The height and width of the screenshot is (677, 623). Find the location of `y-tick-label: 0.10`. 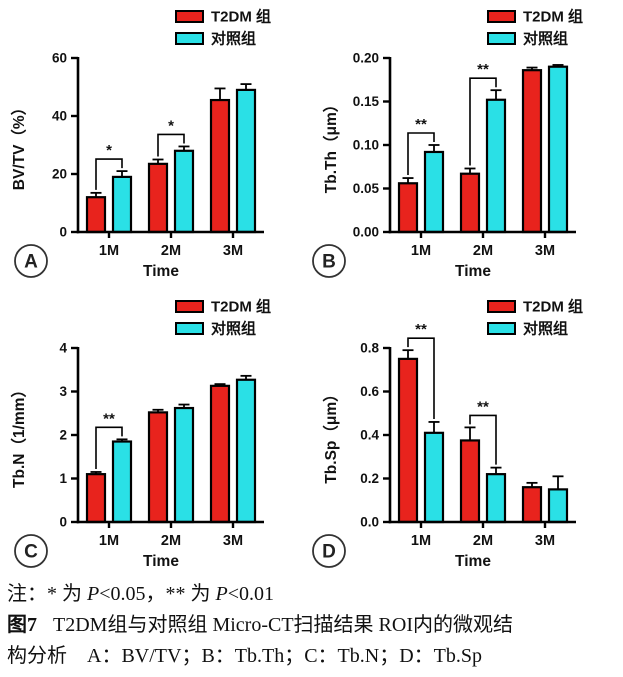

y-tick-label: 0.10 is located at coordinates (366, 145).